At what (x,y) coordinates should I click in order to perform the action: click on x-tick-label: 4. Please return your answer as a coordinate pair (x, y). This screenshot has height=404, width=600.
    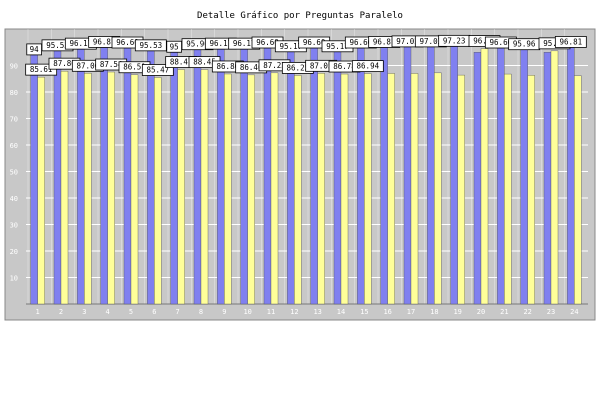
    Looking at the image, I should click on (108, 312).